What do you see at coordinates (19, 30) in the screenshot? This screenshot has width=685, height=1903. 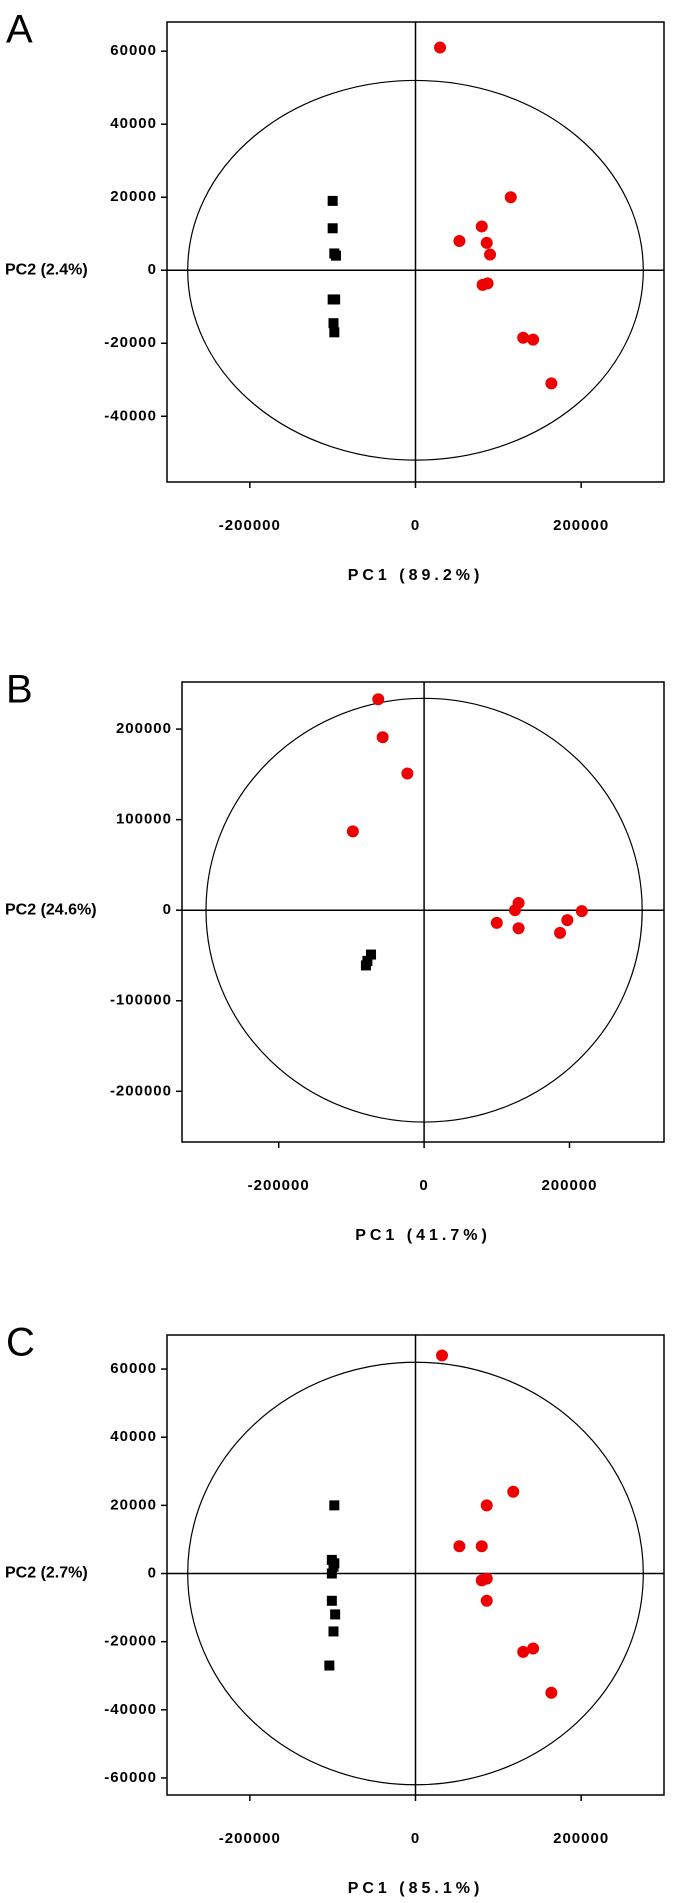 I see `panel-label: A` at bounding box center [19, 30].